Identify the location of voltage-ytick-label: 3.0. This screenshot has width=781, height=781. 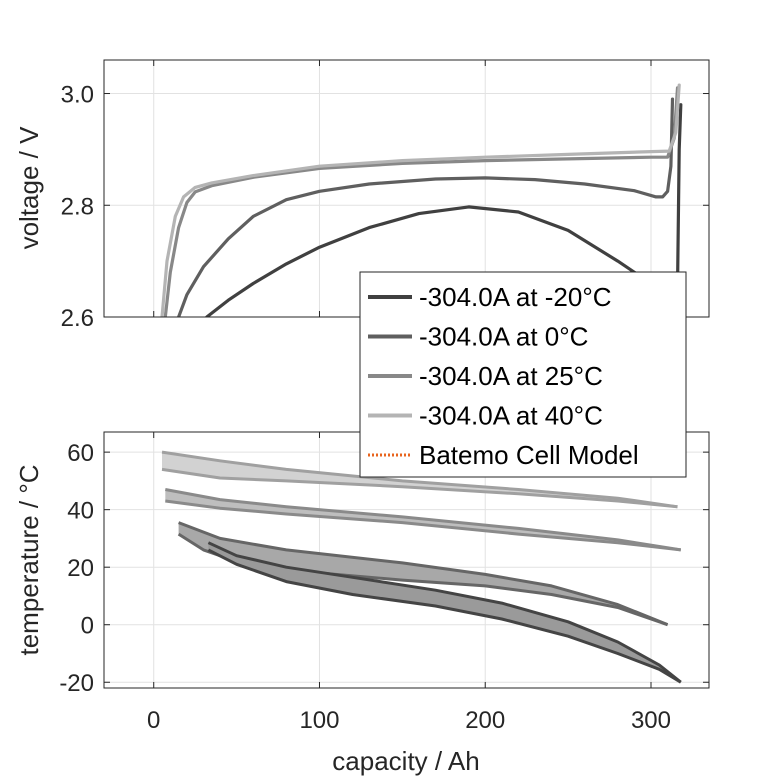
(77, 95).